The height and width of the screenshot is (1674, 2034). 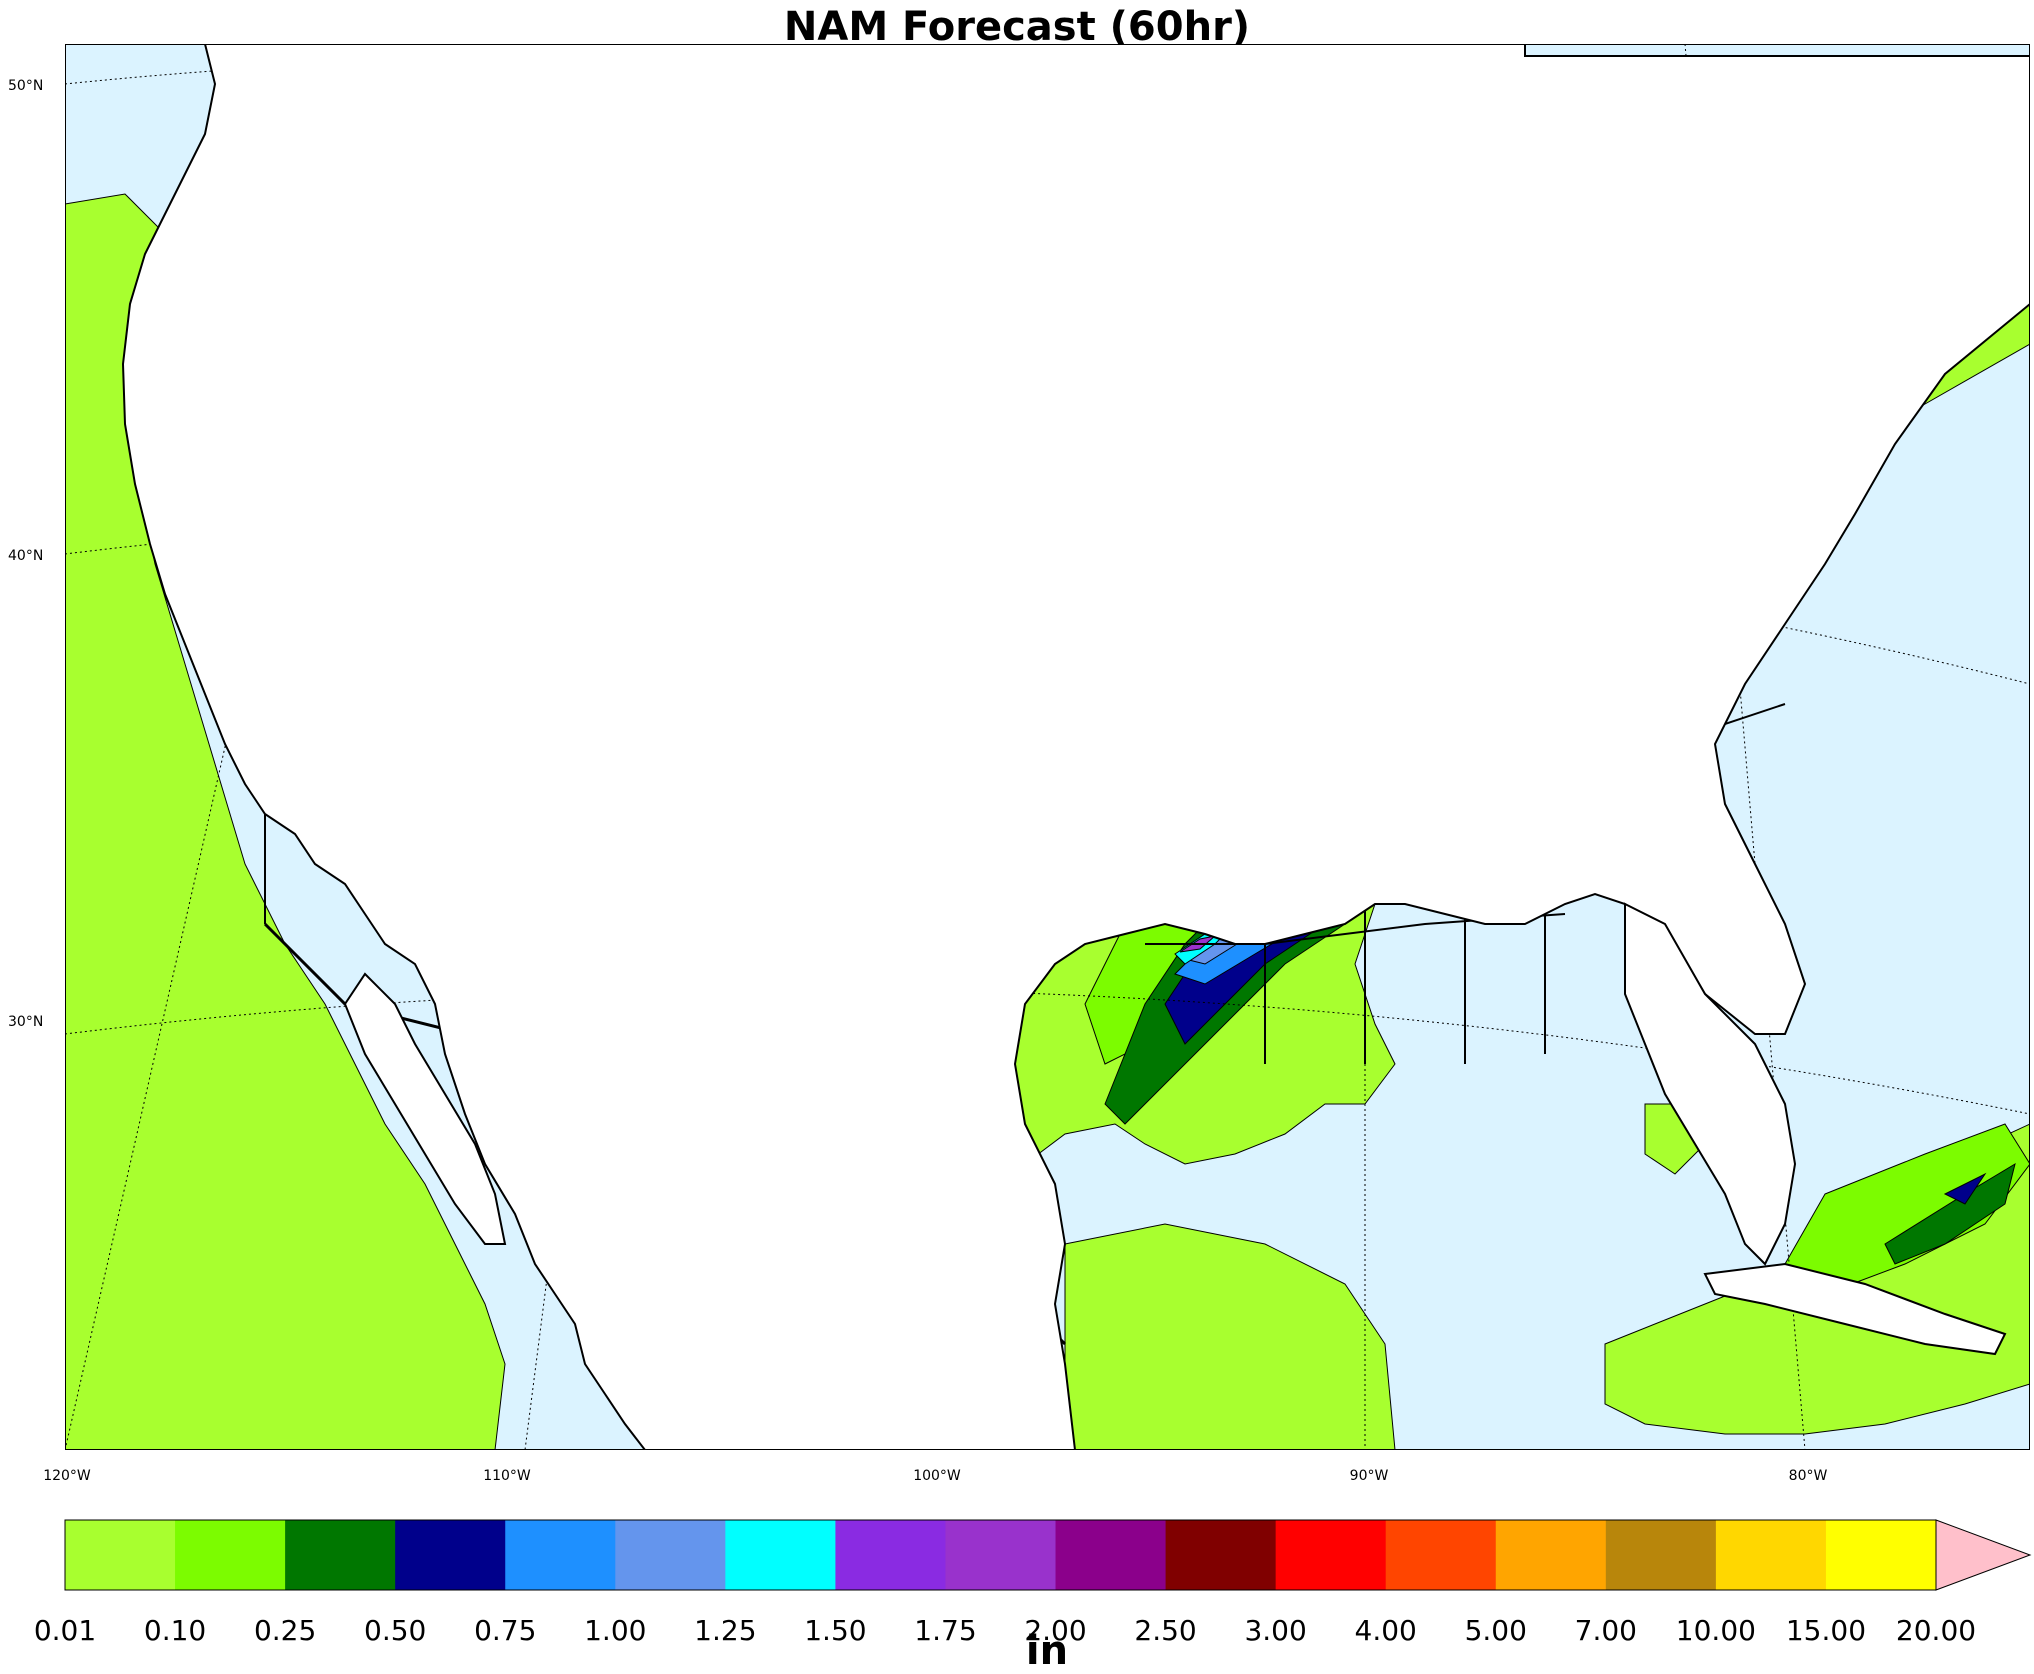 I want to click on lat-label-30: 30°N, so click(x=26, y=1022).